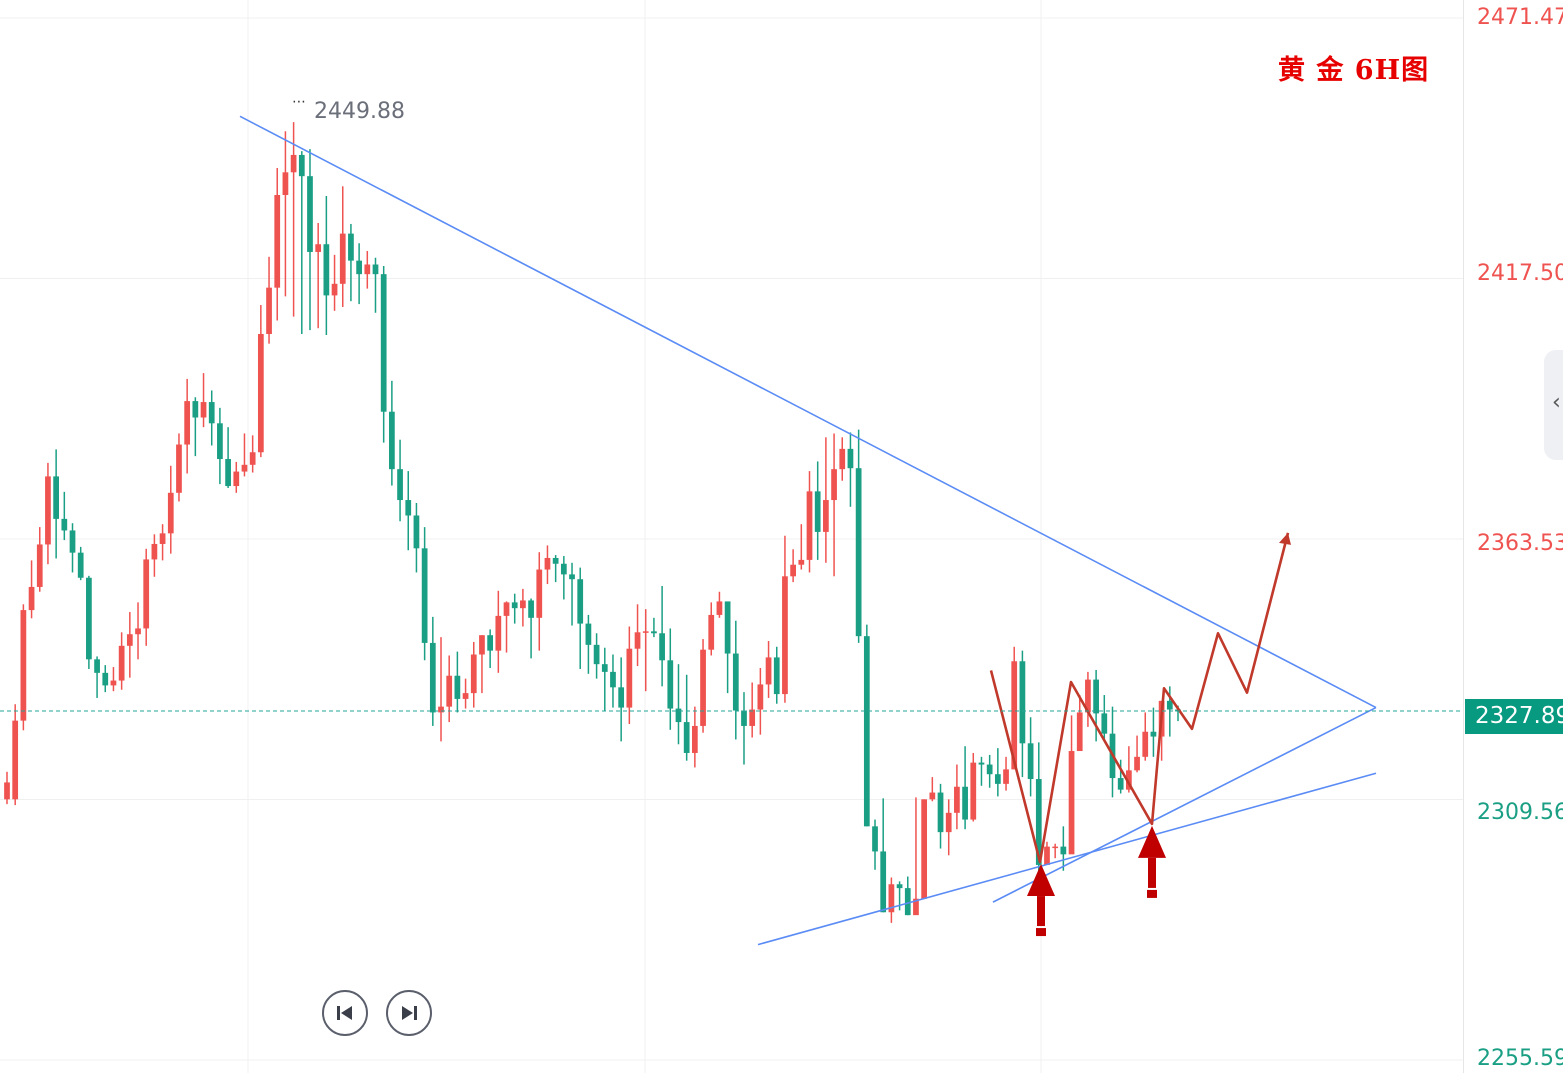 Image resolution: width=1563 pixels, height=1073 pixels. I want to click on support-arrows-group, so click(1096, 881).